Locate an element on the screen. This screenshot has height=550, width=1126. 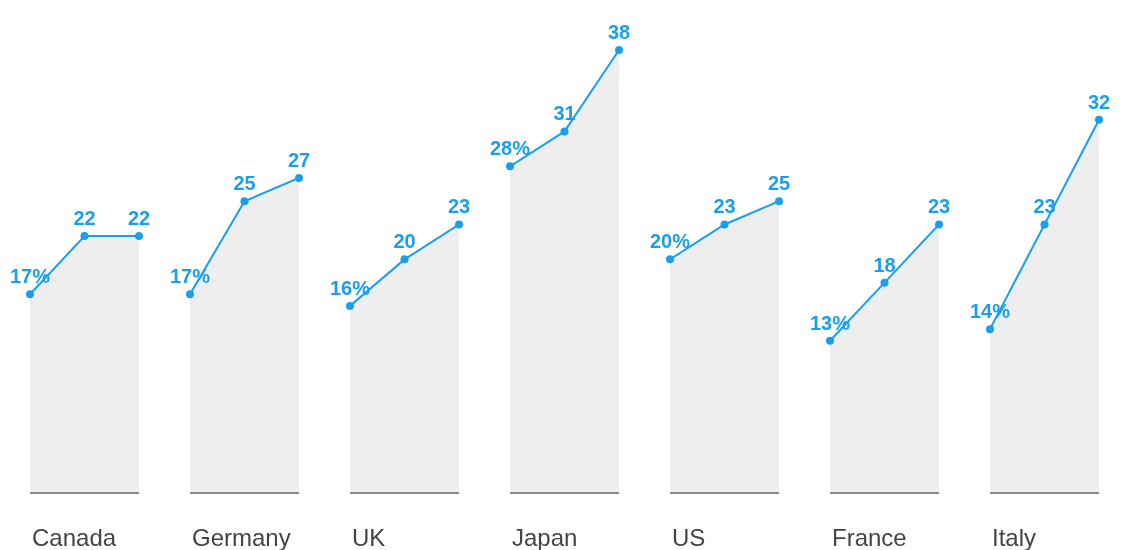
data-label: 31 is located at coordinates (564, 113).